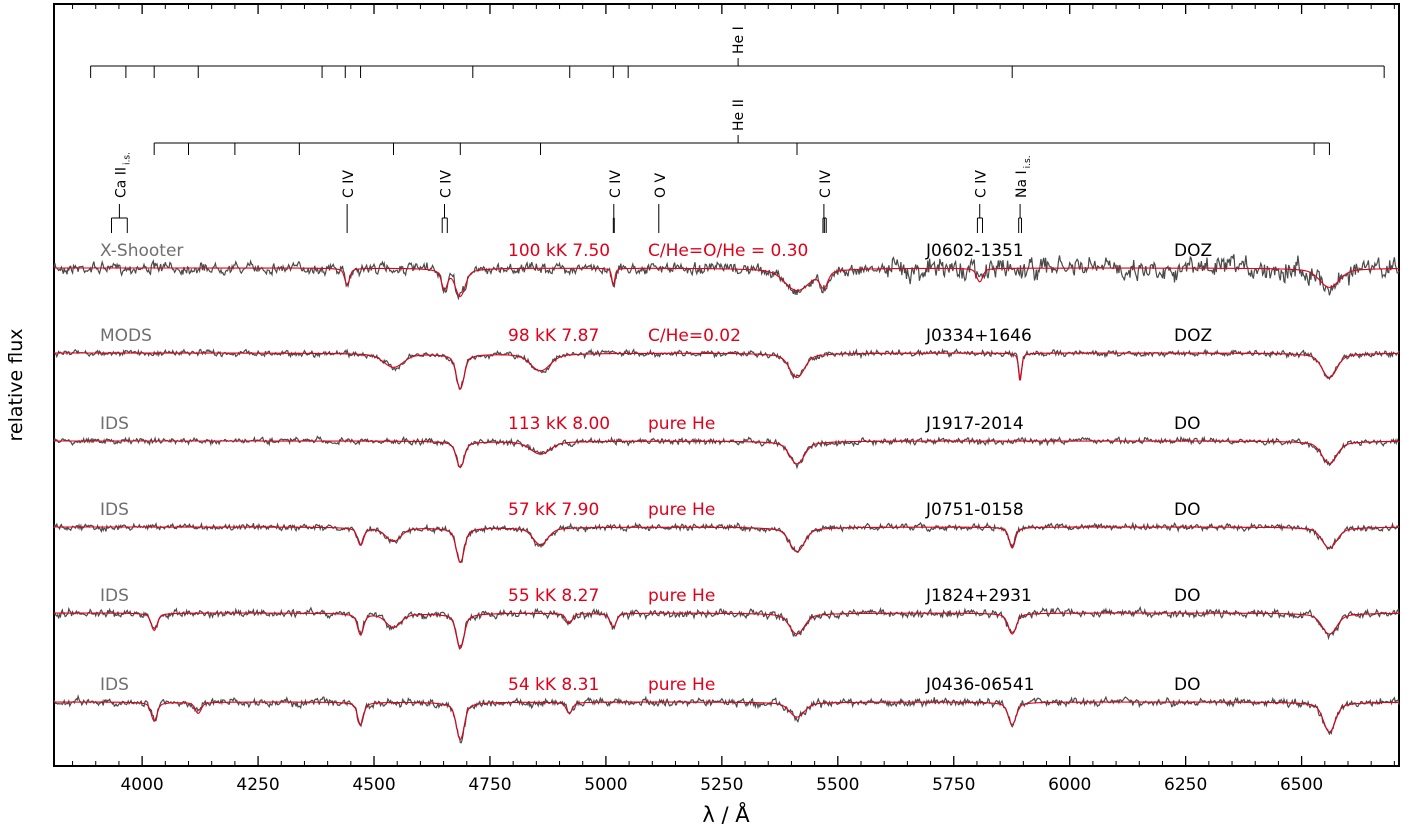 This screenshot has width=1416, height=834. Describe the element at coordinates (1069, 785) in the screenshot. I see `x-tick-label: 6000` at that location.